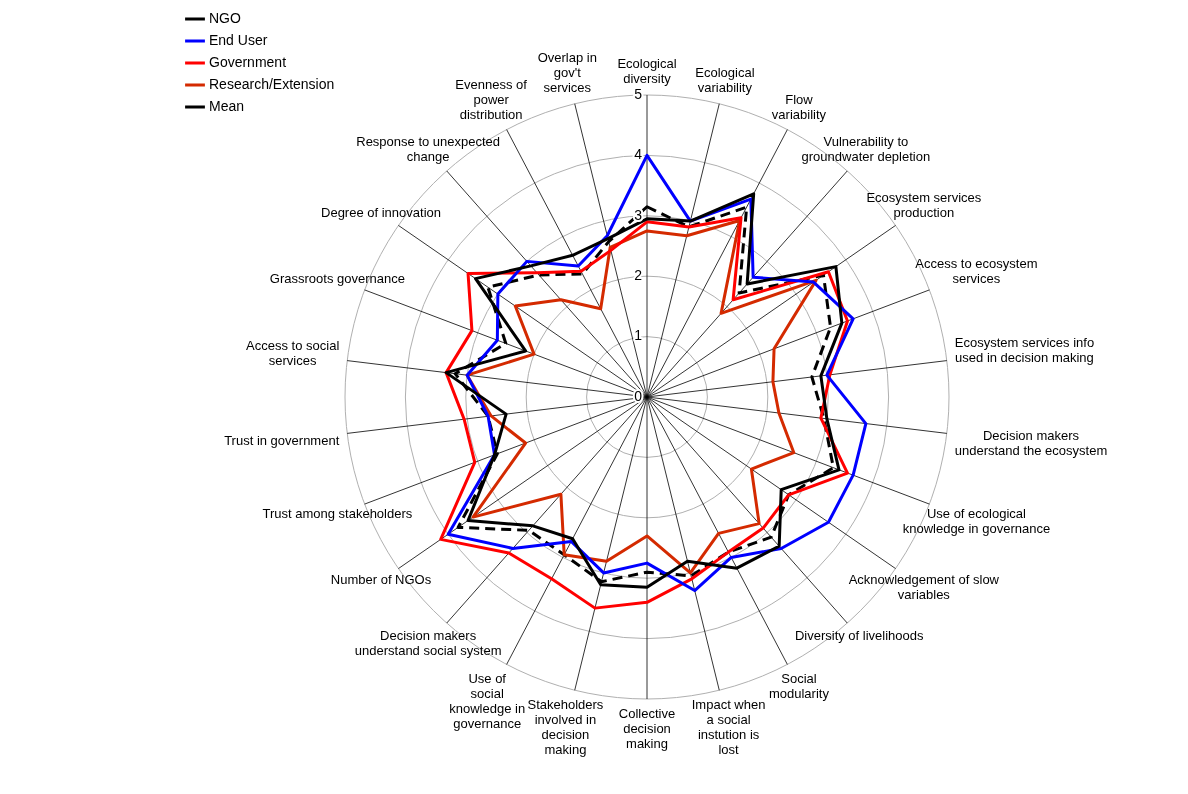 The width and height of the screenshot is (1188, 794). Describe the element at coordinates (337, 514) in the screenshot. I see `spoke-label: Trust among stakeholders` at that location.